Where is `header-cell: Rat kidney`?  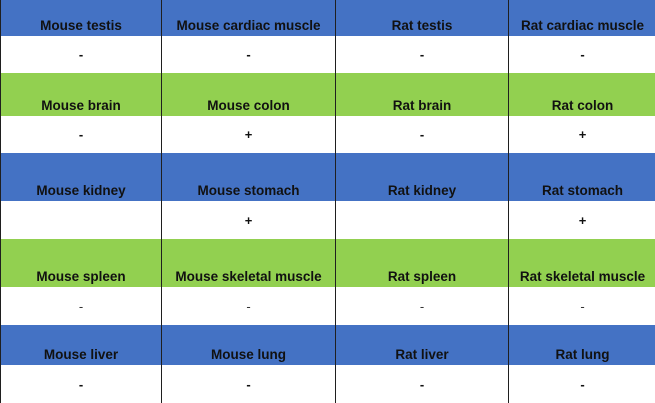
header-cell: Rat kidney is located at coordinates (422, 177).